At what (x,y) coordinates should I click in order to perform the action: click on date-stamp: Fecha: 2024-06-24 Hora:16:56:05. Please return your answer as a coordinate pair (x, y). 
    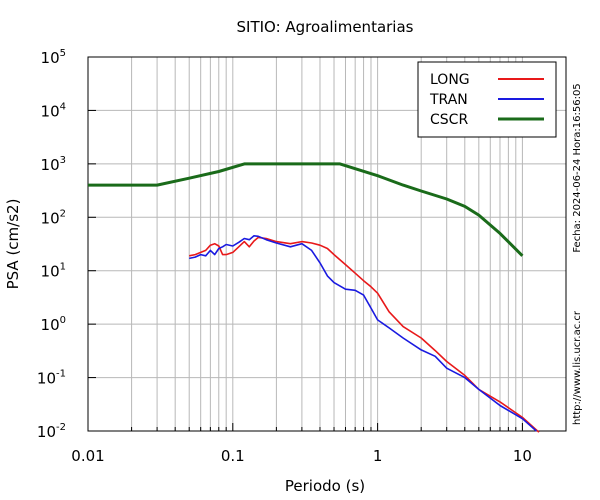
    Looking at the image, I should click on (577, 167).